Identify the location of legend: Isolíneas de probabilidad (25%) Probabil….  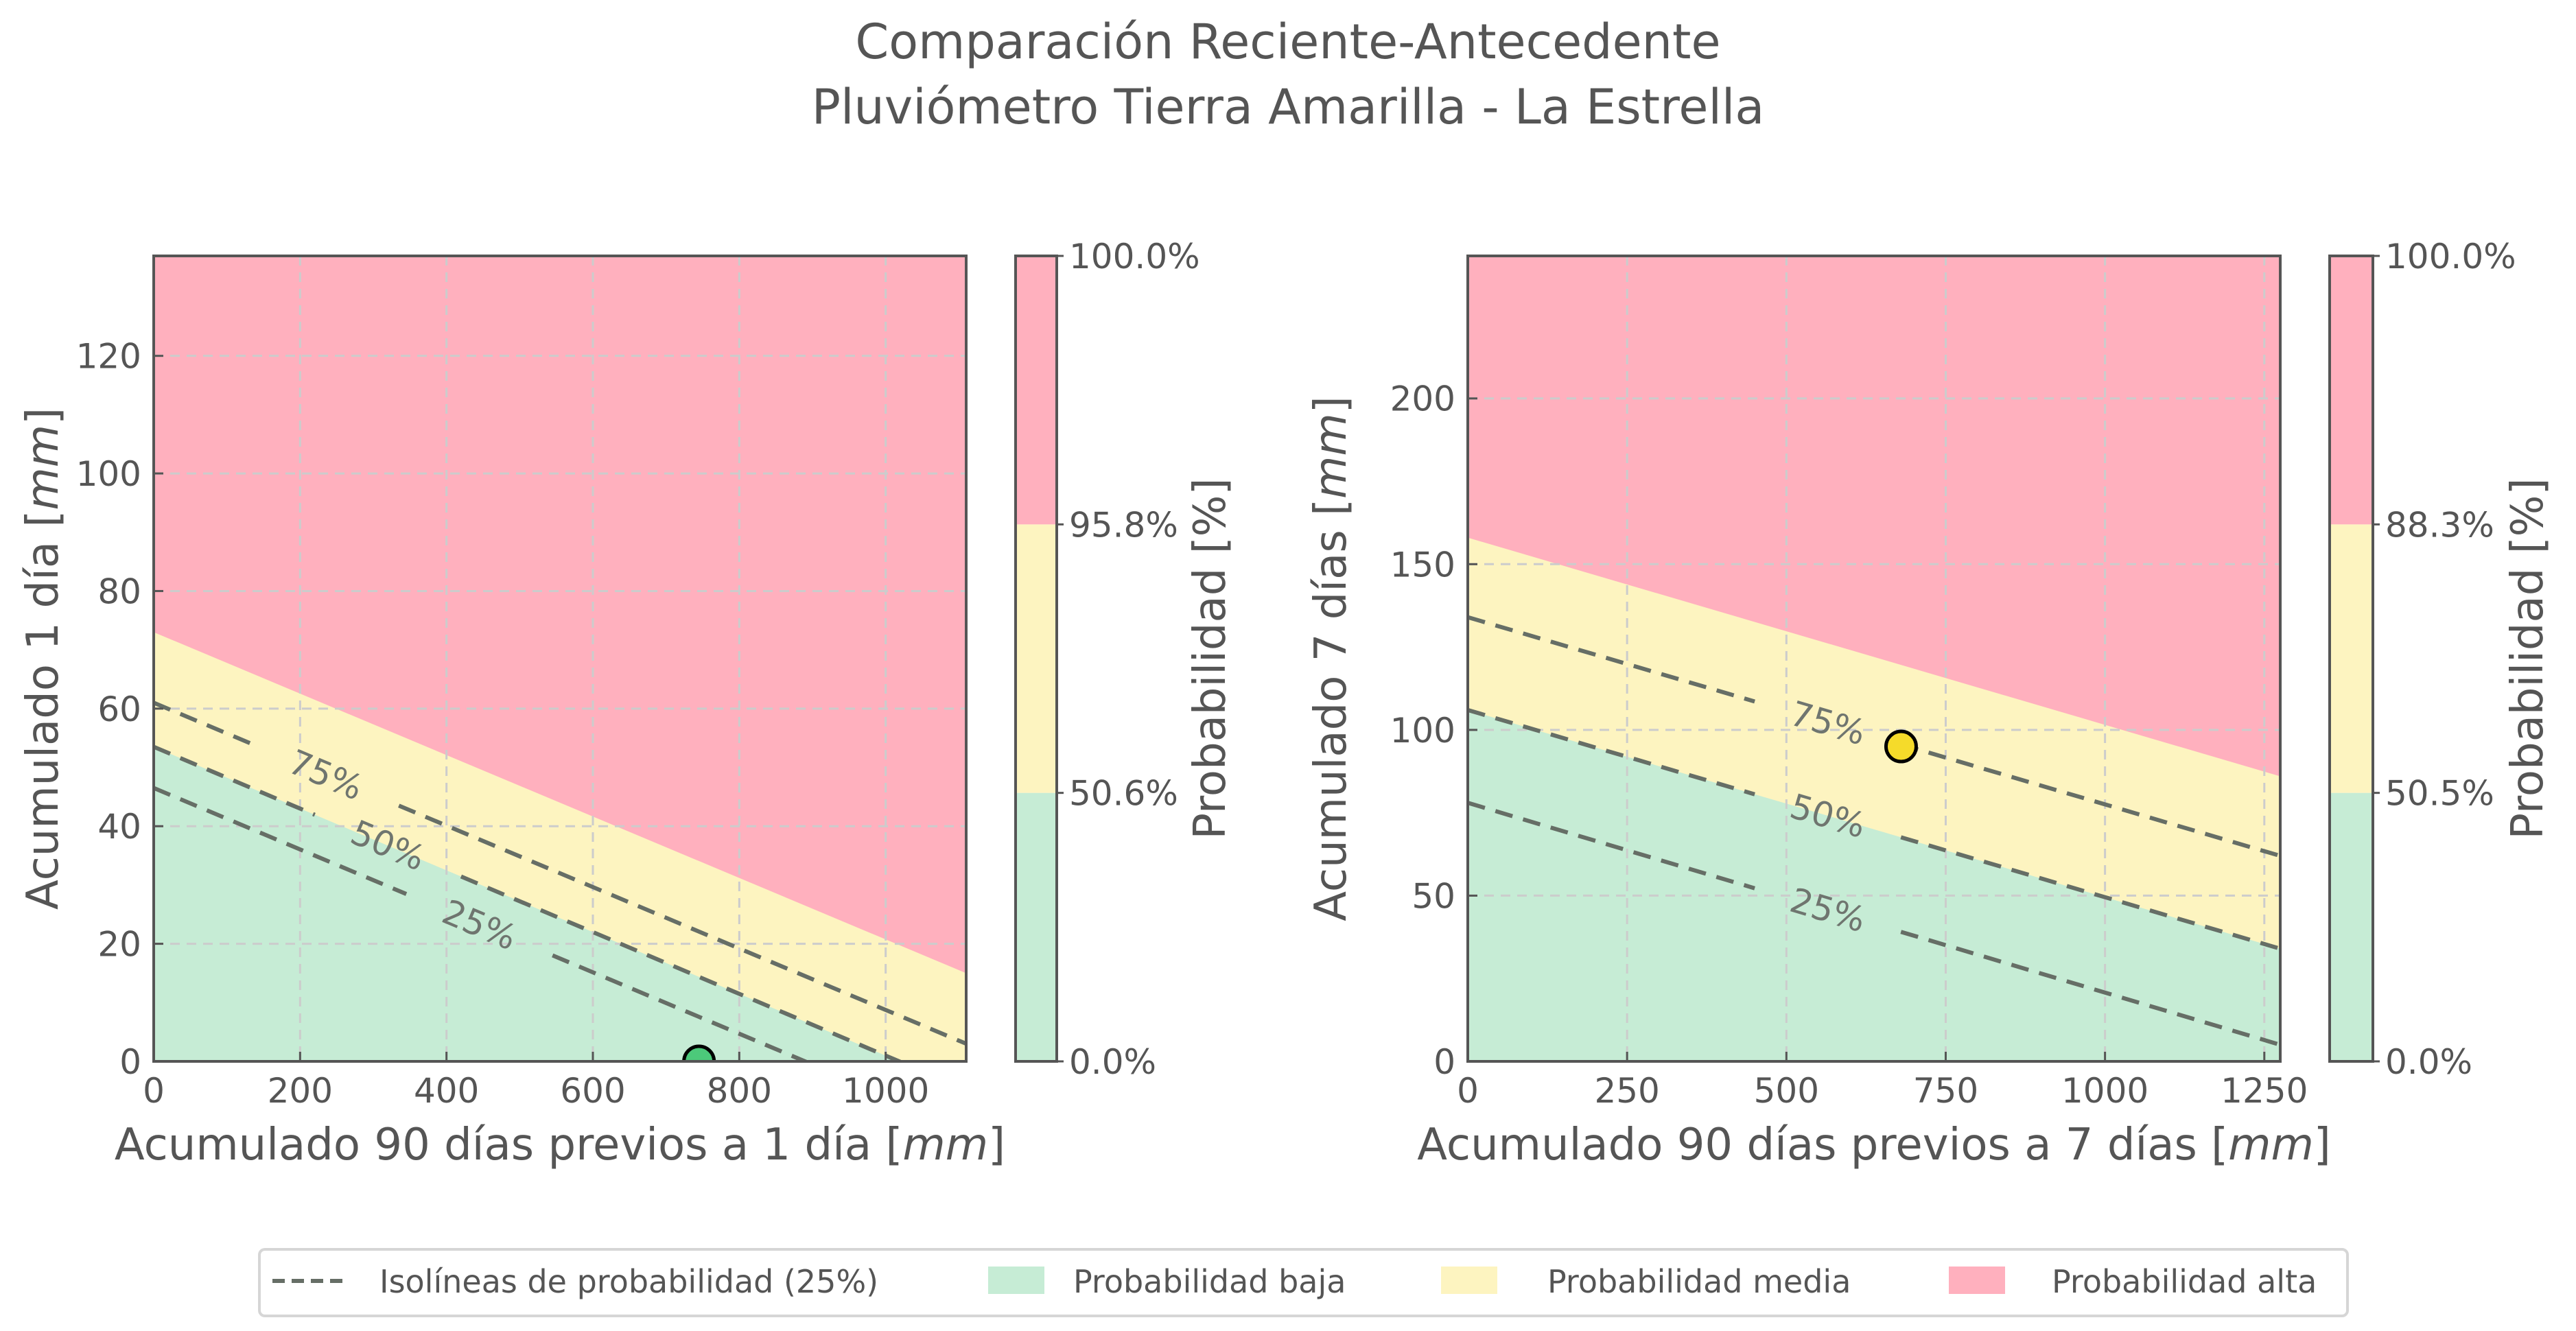
(1303, 1282).